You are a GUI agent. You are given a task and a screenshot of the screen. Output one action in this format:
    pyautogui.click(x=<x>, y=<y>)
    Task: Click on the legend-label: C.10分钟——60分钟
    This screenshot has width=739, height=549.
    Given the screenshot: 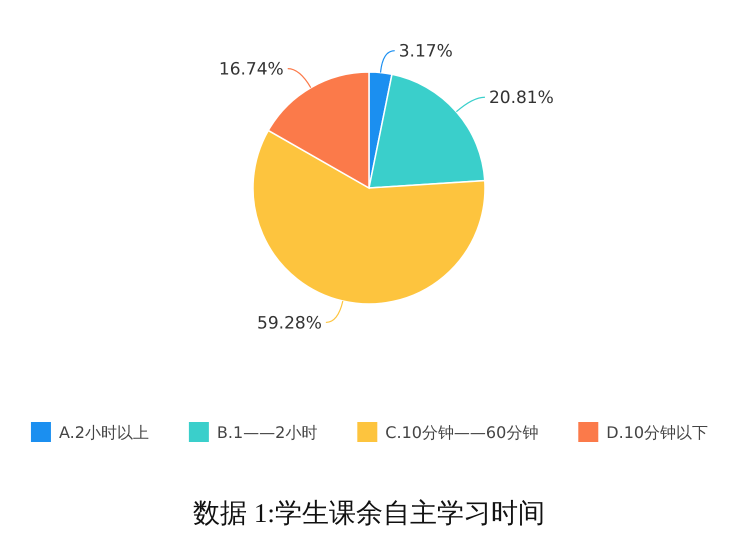 What is the action you would take?
    pyautogui.click(x=461, y=432)
    